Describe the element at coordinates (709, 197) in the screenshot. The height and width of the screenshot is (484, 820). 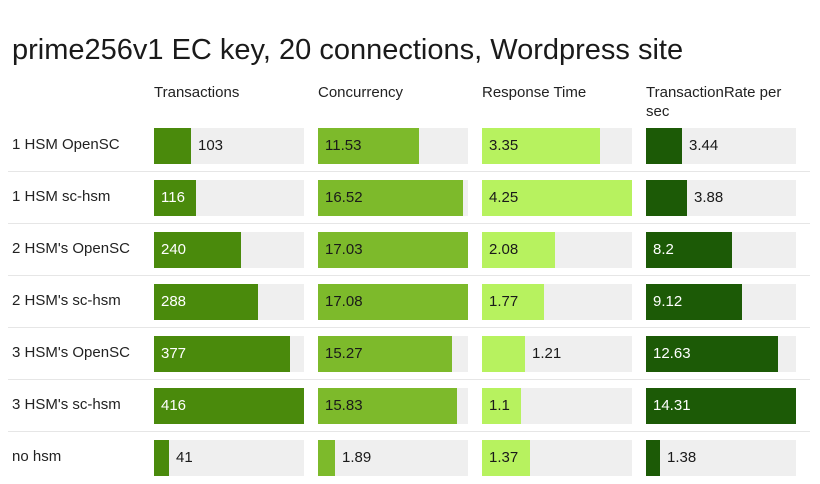
I see `data-label: 3.88` at that location.